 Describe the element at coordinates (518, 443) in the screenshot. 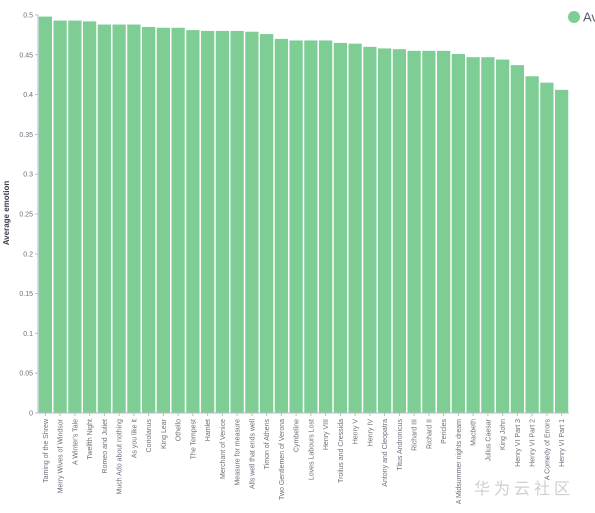

I see `x-tick-label: Henry VI Part 3` at that location.